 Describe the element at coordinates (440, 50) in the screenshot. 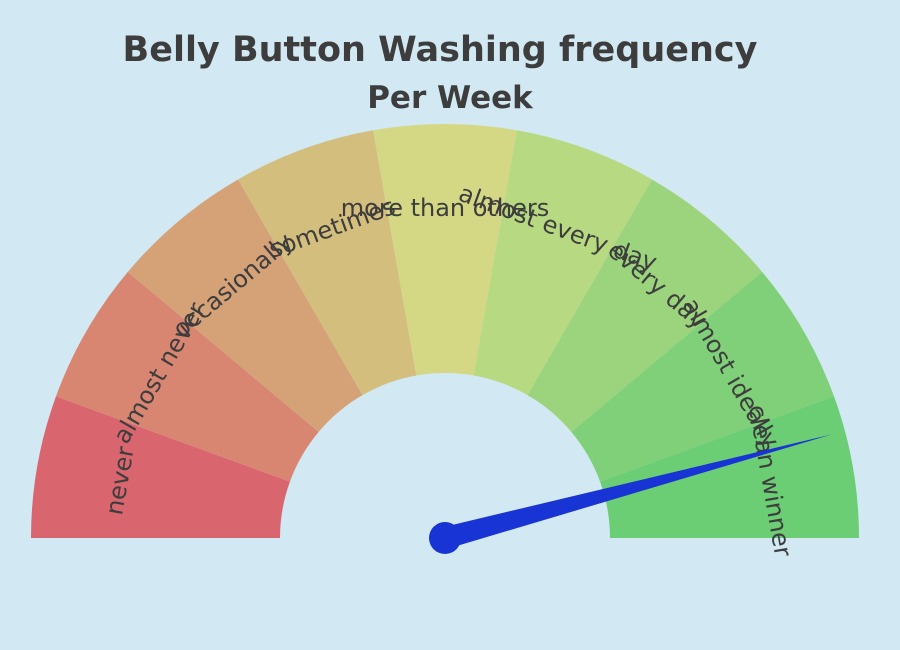

I see `chart-title: Belly Button Washing frequency` at that location.